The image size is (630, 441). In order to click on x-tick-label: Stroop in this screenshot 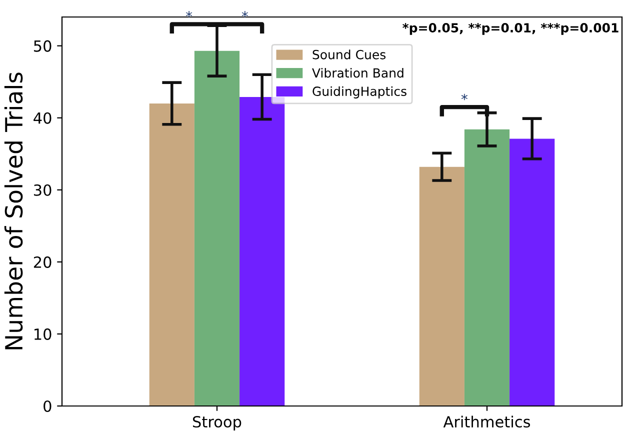, I will do `click(217, 423)`.